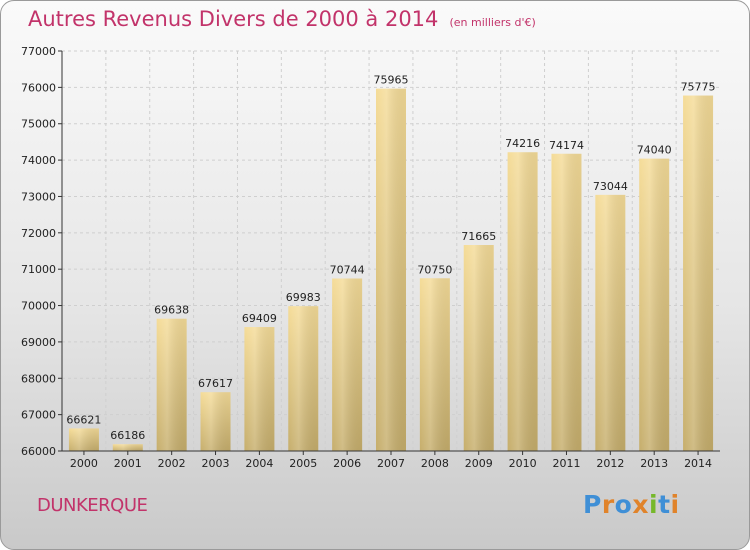  I want to click on data-label: 70750, so click(434, 269).